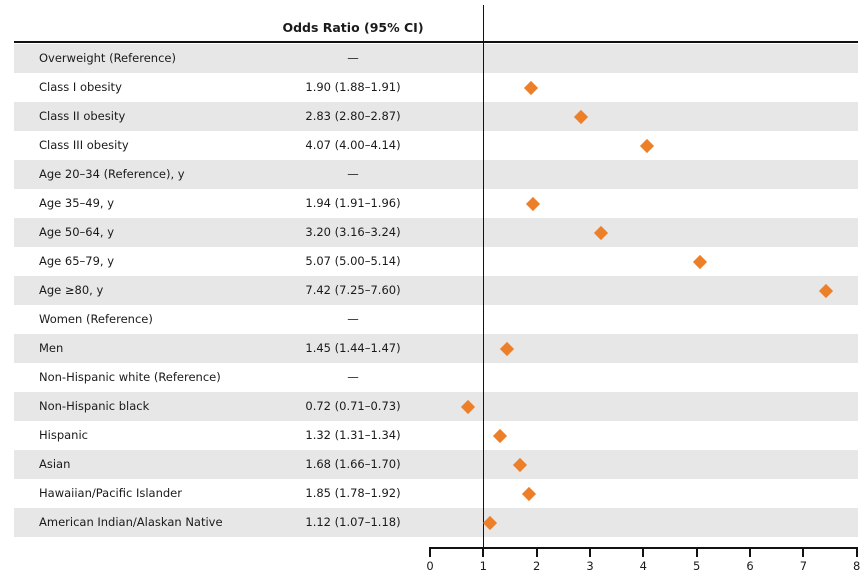 Image resolution: width=866 pixels, height=581 pixels. Describe the element at coordinates (107, 58) in the screenshot. I see `row-label: Overweight (Reference)` at that location.